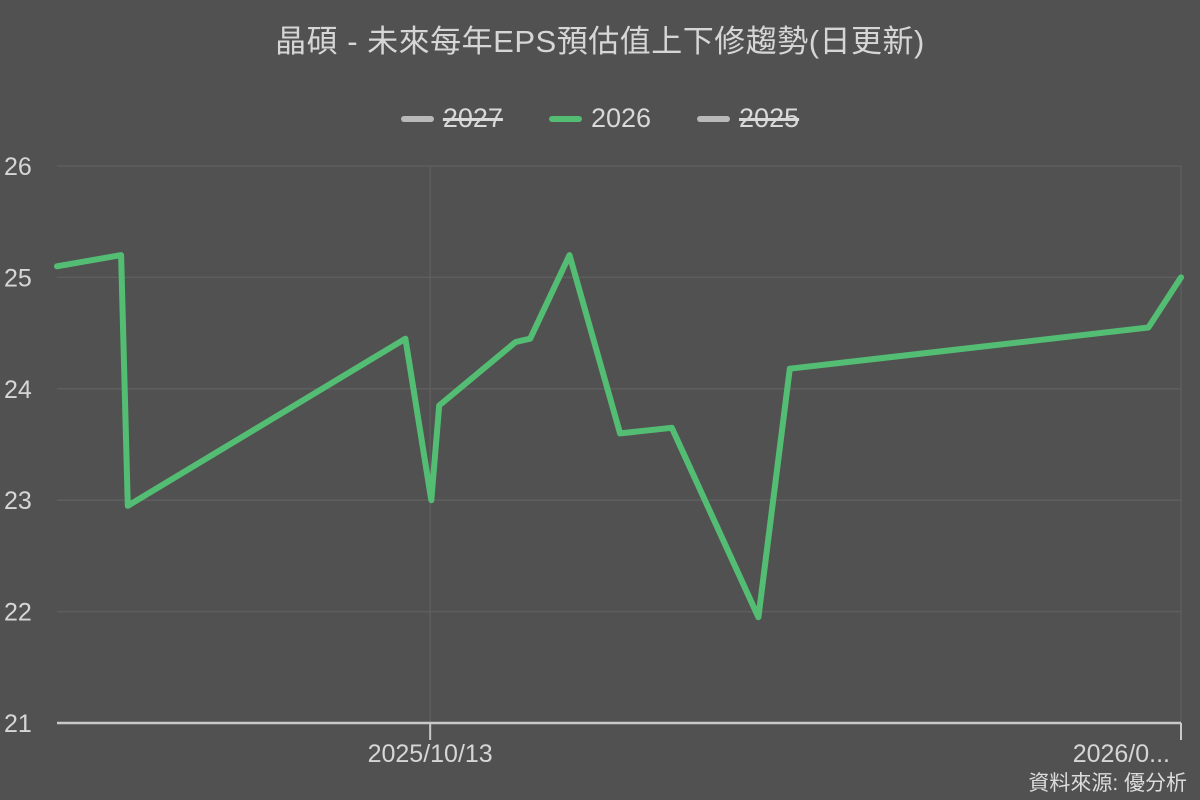  I want to click on legend-item-2025: 2025, so click(748, 118).